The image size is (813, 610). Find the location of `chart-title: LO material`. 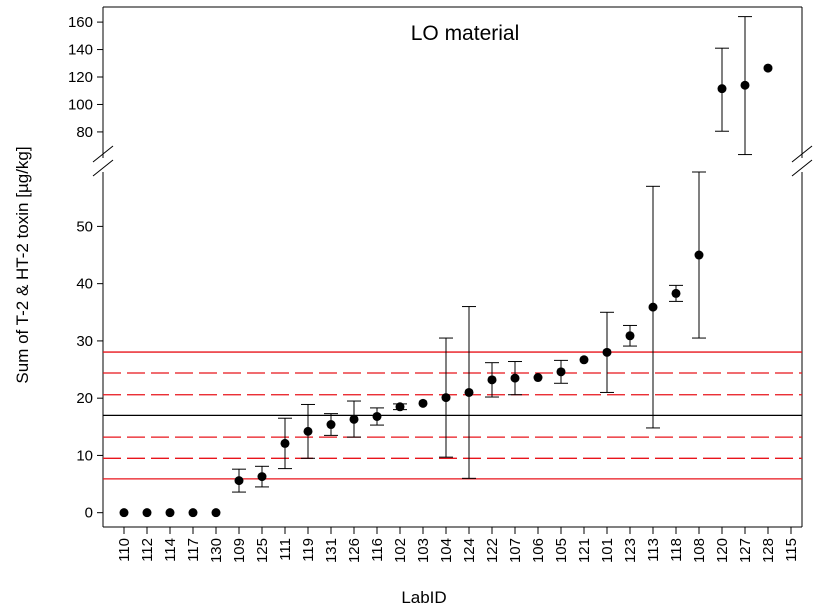

chart-title: LO material is located at coordinates (465, 33).